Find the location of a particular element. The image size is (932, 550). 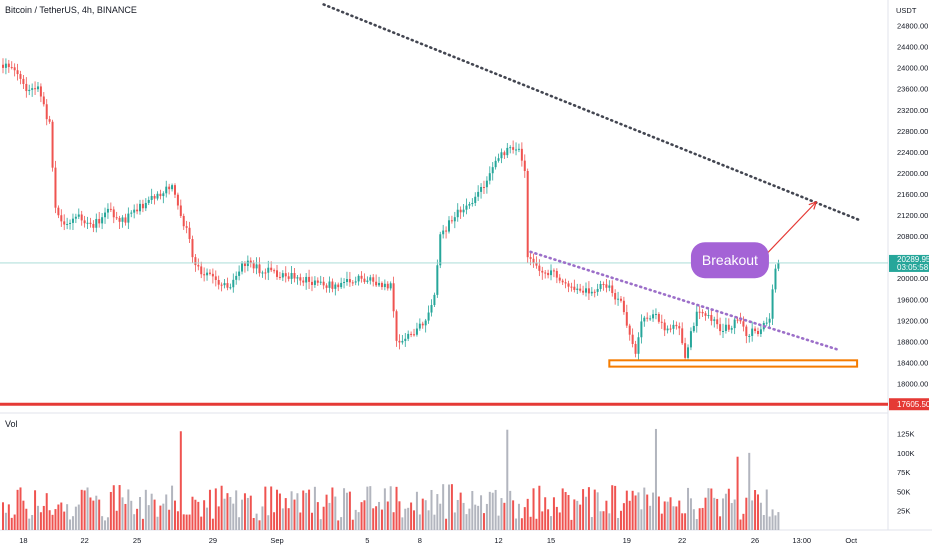

support-price-tag is located at coordinates (909, 404).